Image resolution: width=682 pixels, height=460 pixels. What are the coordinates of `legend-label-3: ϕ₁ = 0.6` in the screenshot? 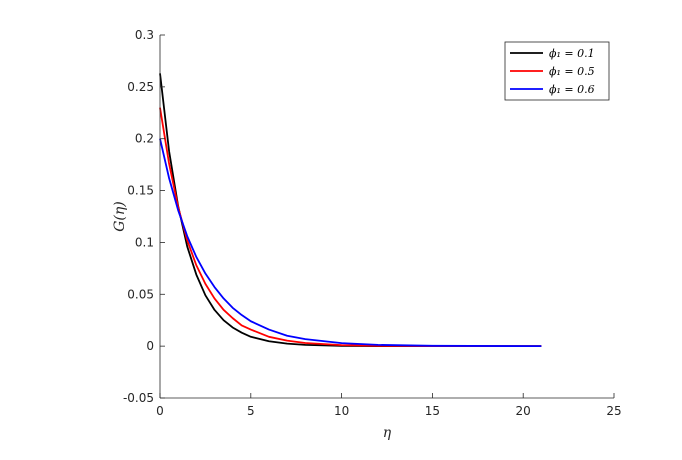 It's located at (572, 89).